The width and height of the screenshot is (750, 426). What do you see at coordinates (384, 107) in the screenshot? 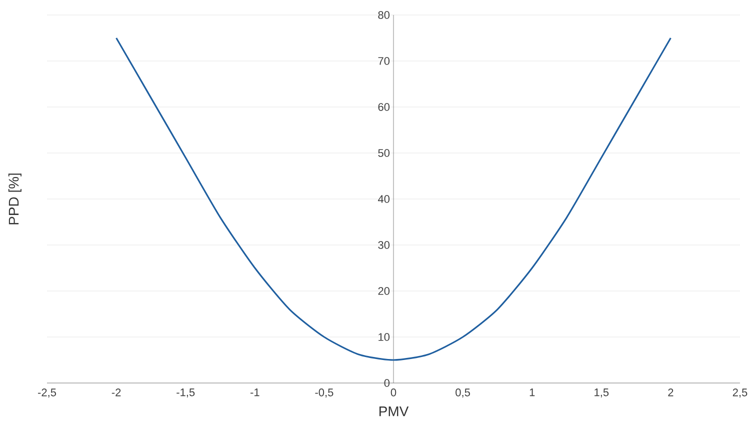
I see `y-tick-label: 60` at bounding box center [384, 107].